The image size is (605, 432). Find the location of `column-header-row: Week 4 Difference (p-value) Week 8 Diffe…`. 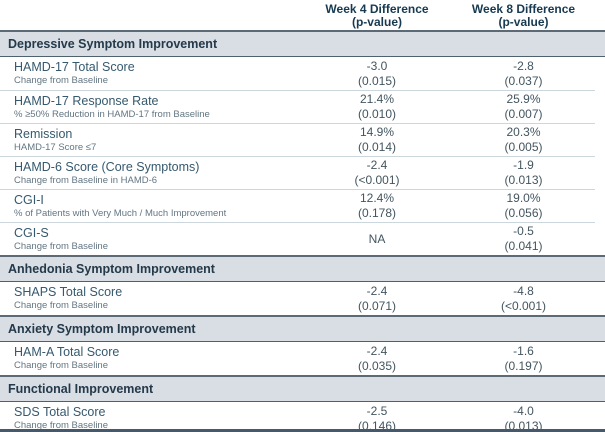

column-header-row: Week 4 Difference (p-value) Week 8 Diffe… is located at coordinates (297, 15).